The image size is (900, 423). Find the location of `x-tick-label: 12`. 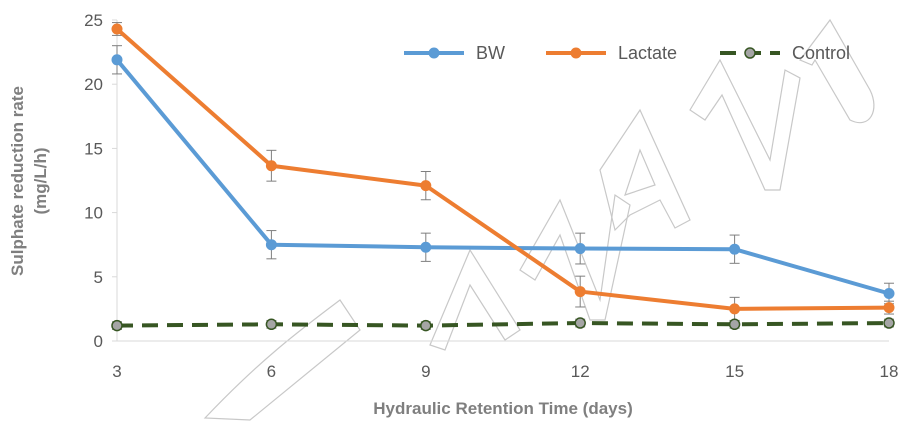

x-tick-label: 12 is located at coordinates (580, 371).